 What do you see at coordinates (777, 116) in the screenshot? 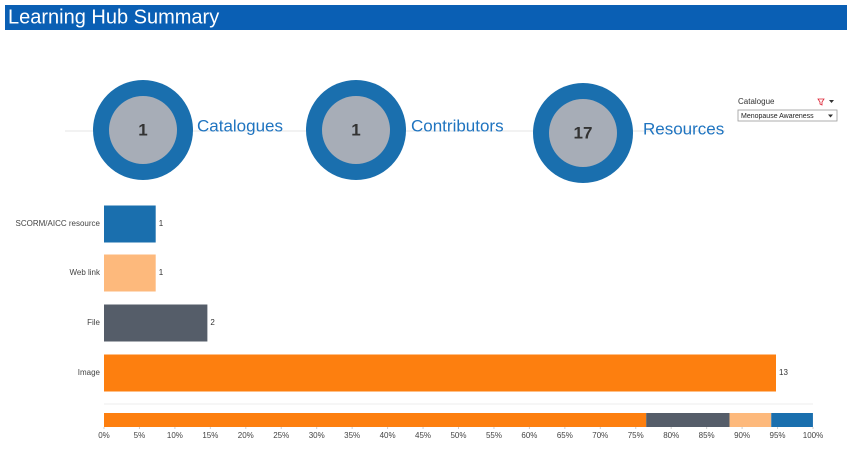
I see `filter-value: Menopause Awareness` at bounding box center [777, 116].